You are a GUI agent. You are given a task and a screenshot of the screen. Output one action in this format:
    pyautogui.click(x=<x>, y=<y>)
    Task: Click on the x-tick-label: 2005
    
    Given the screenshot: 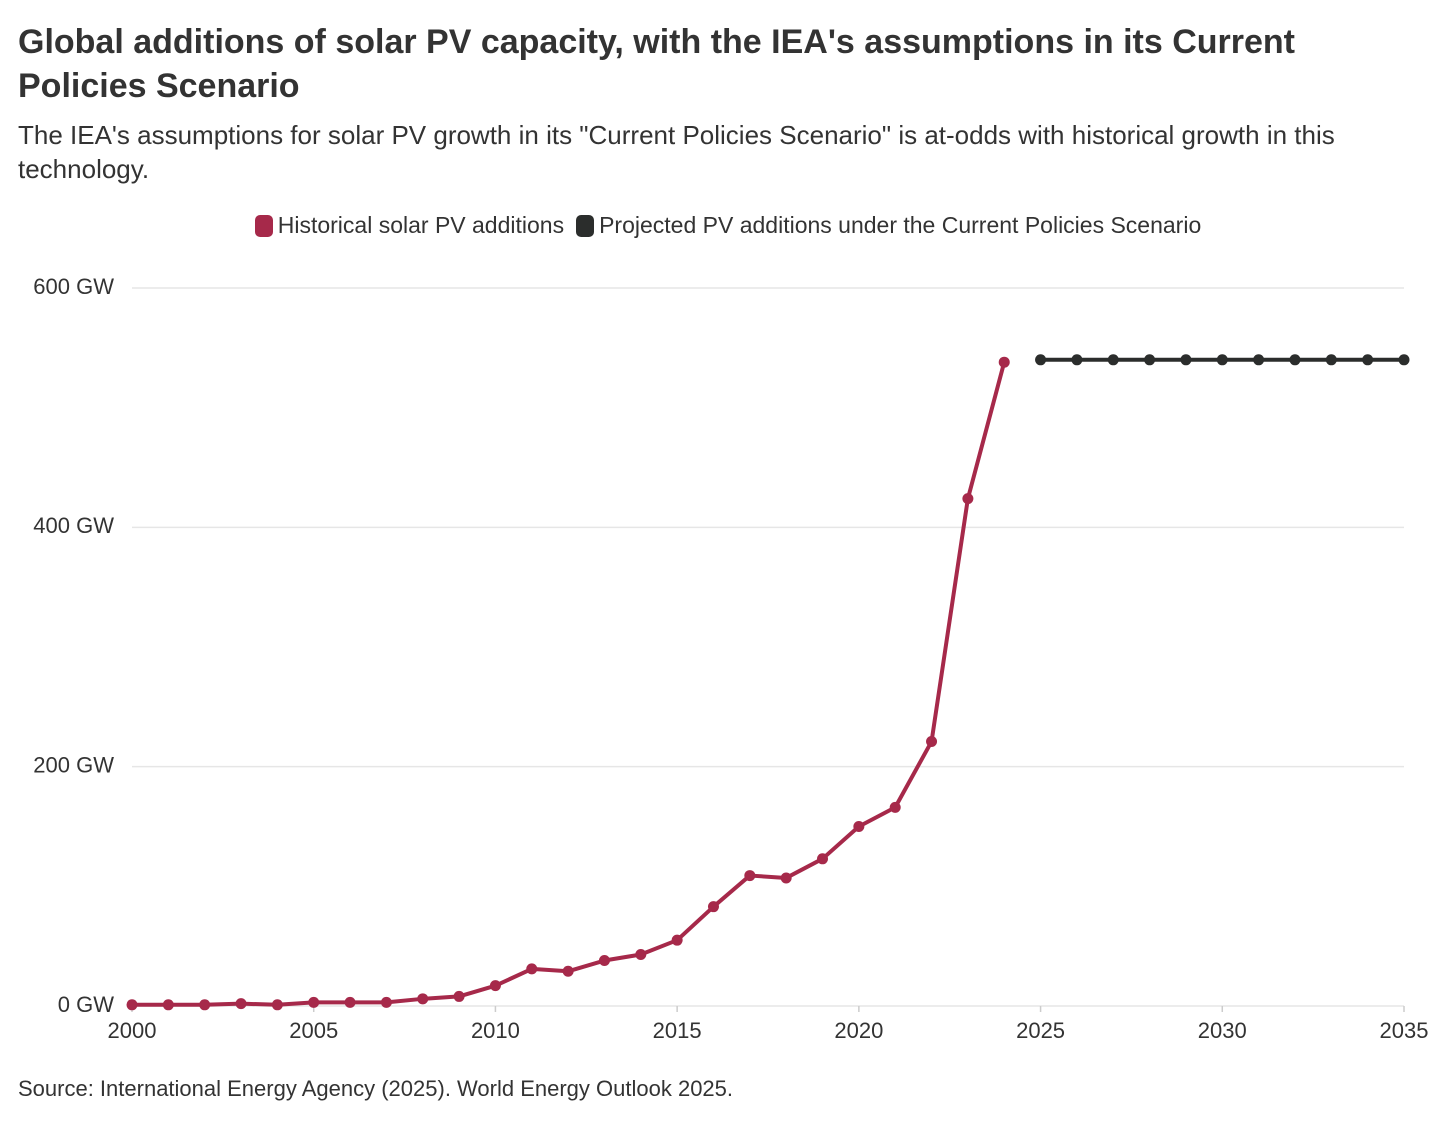 What is the action you would take?
    pyautogui.click(x=313, y=1030)
    